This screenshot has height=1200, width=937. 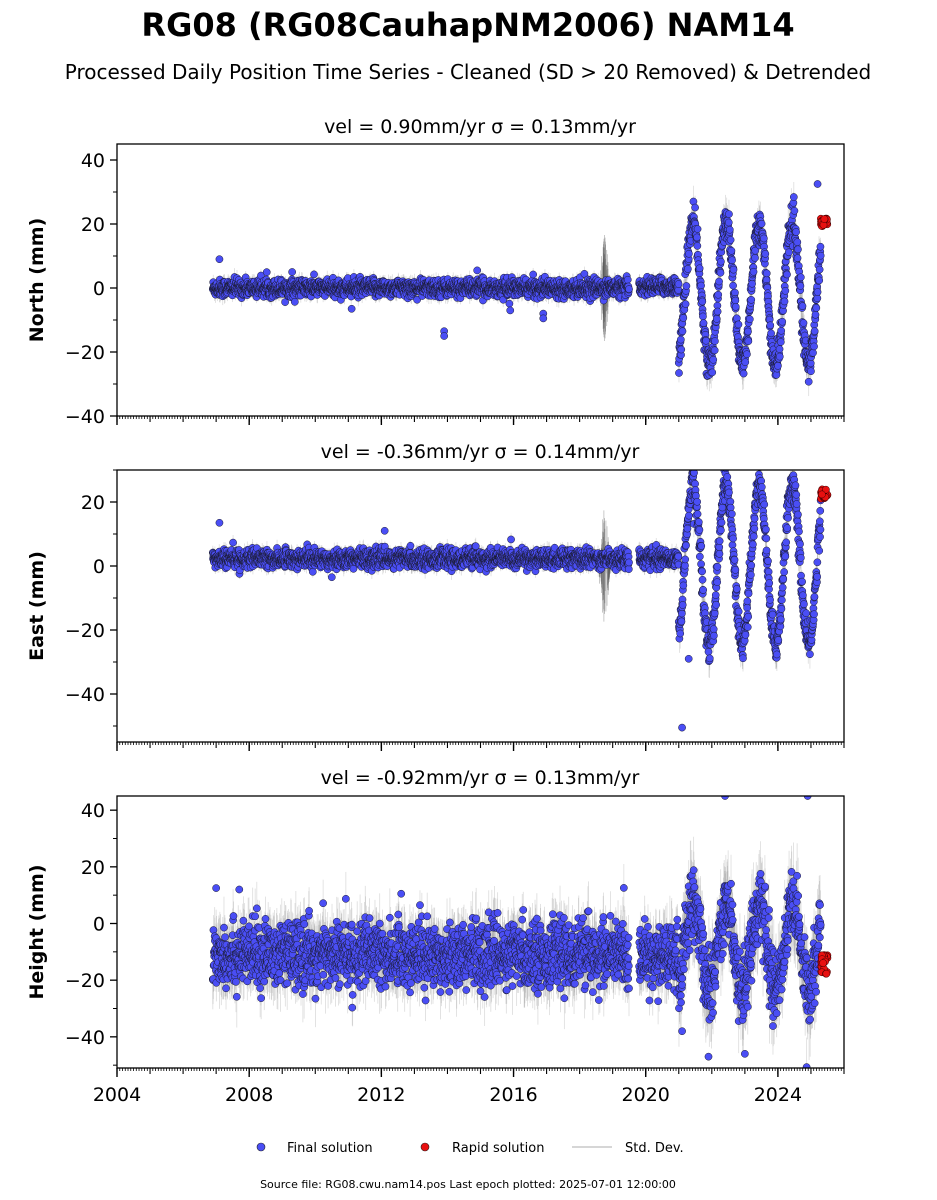 What do you see at coordinates (37, 280) in the screenshot?
I see `north-ylabel: North (mm)` at bounding box center [37, 280].